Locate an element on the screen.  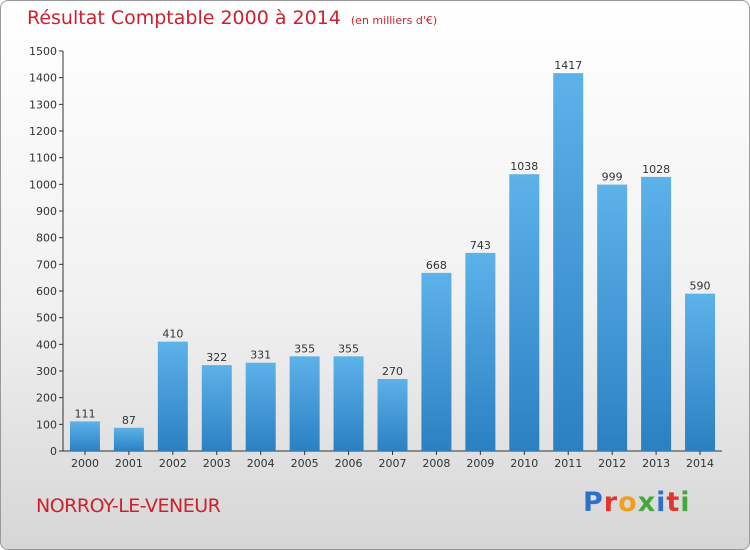
bar-2006 is located at coordinates (348, 403).